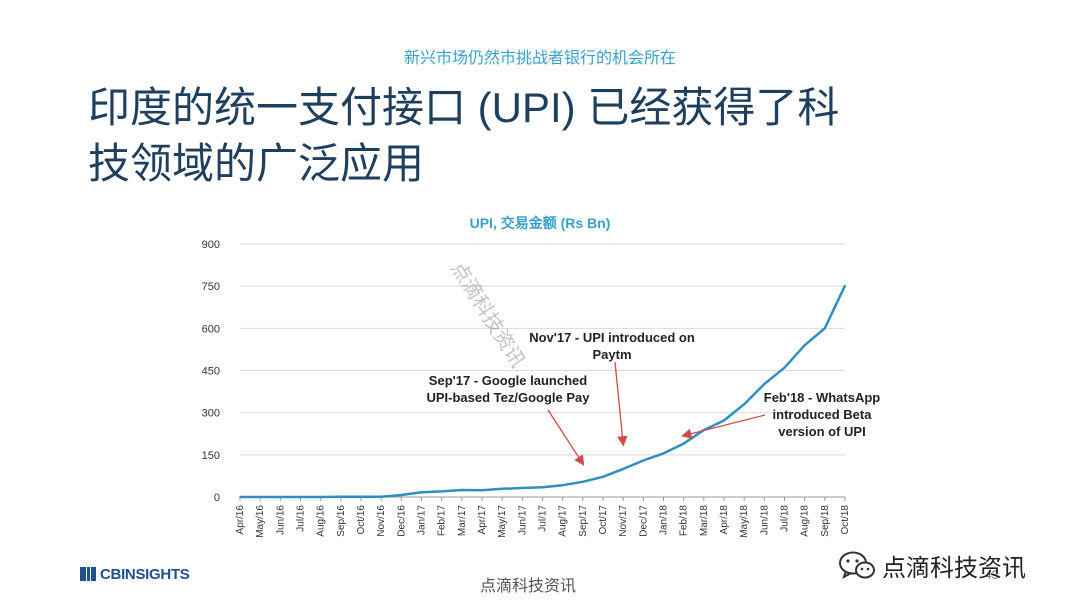 Image resolution: width=1080 pixels, height=611 pixels. What do you see at coordinates (664, 520) in the screenshot?
I see `x-tick-label: Jan/18` at bounding box center [664, 520].